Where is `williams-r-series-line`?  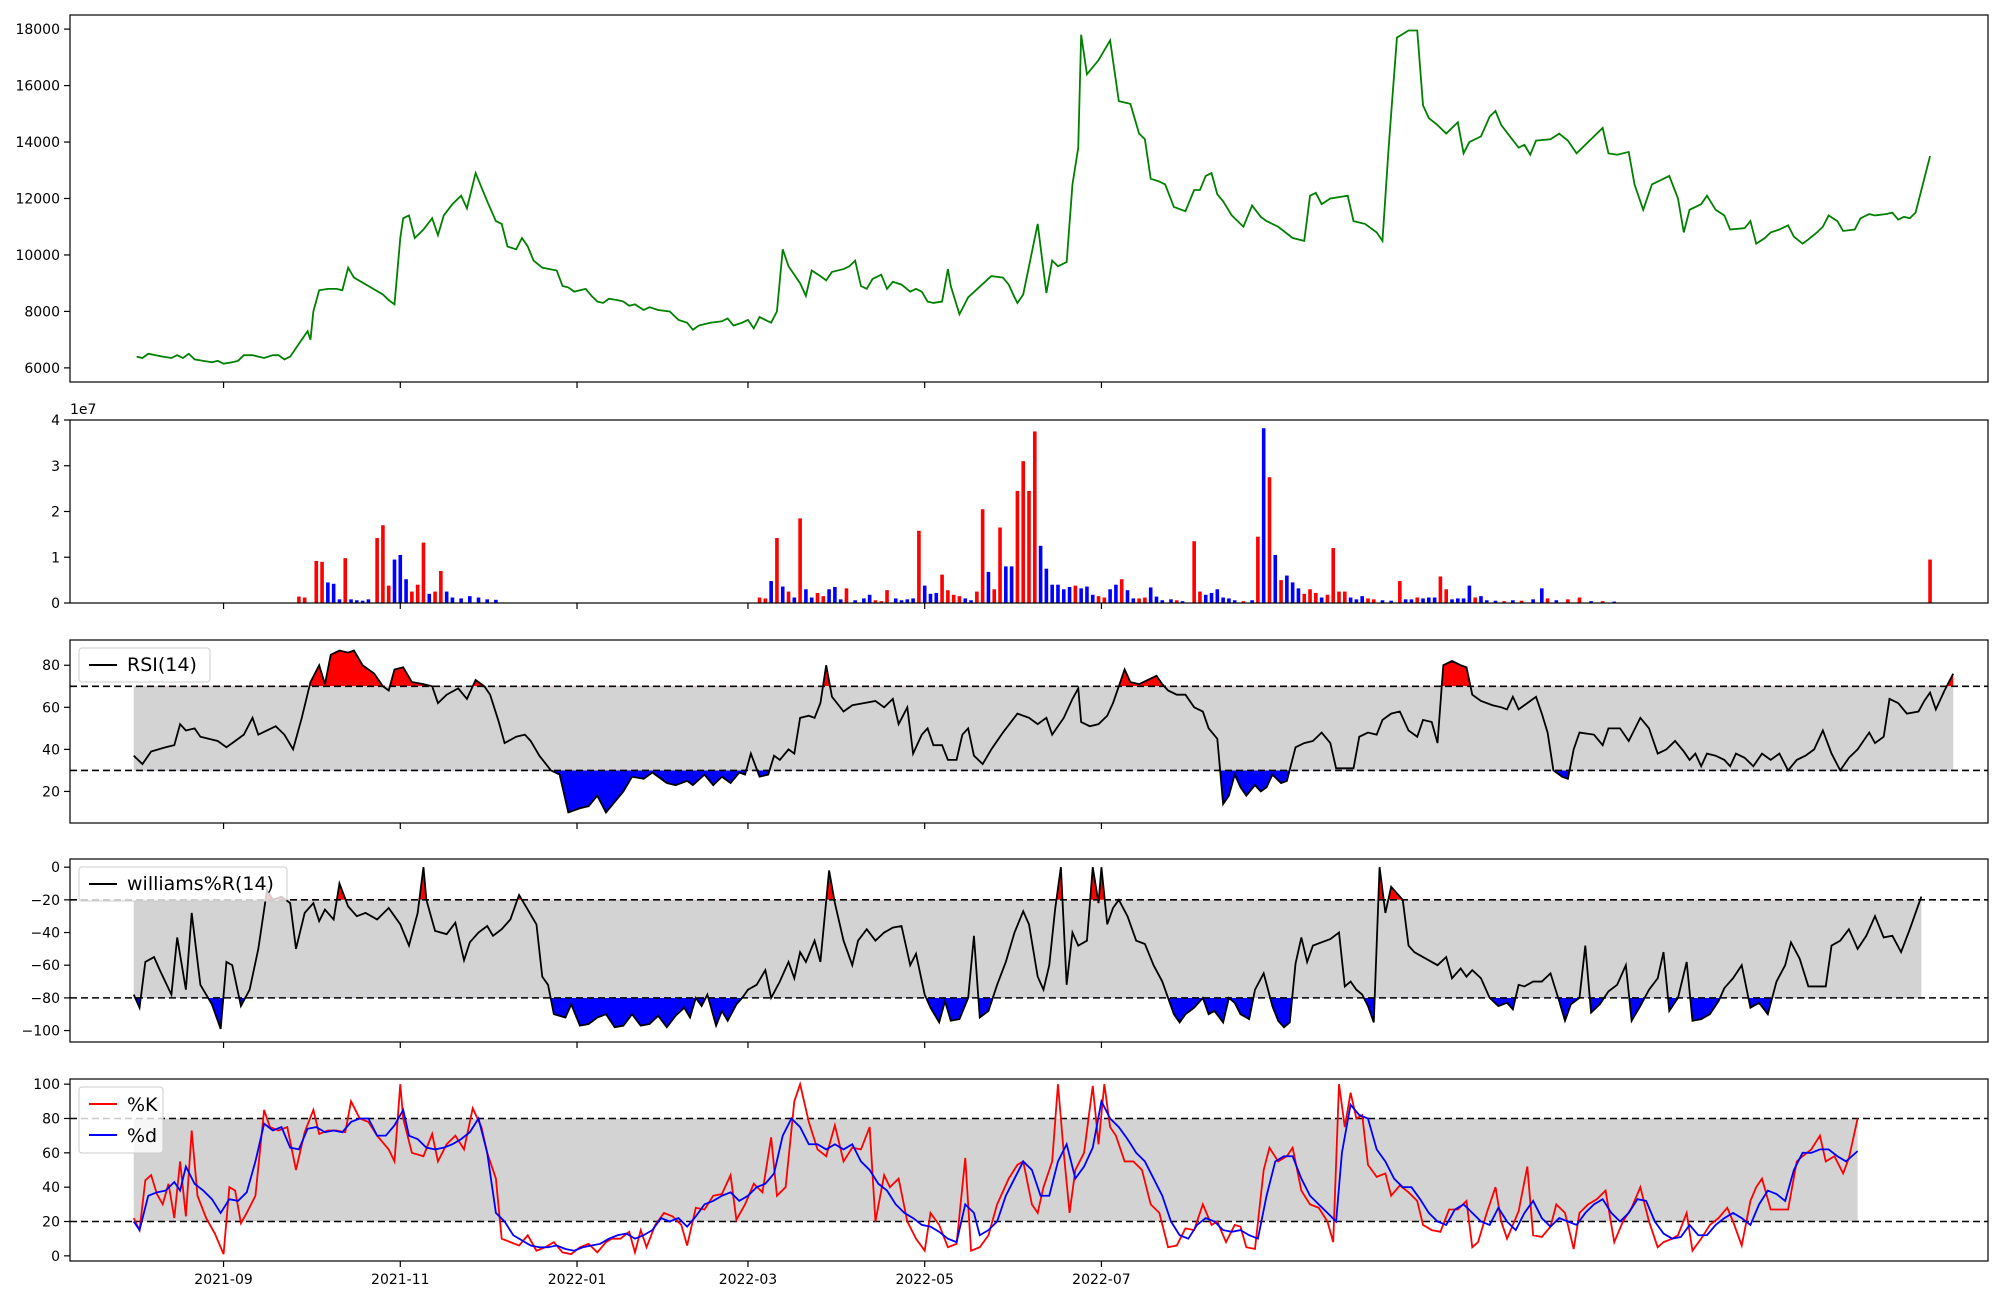 williams-r-series-line is located at coordinates (1027, 948).